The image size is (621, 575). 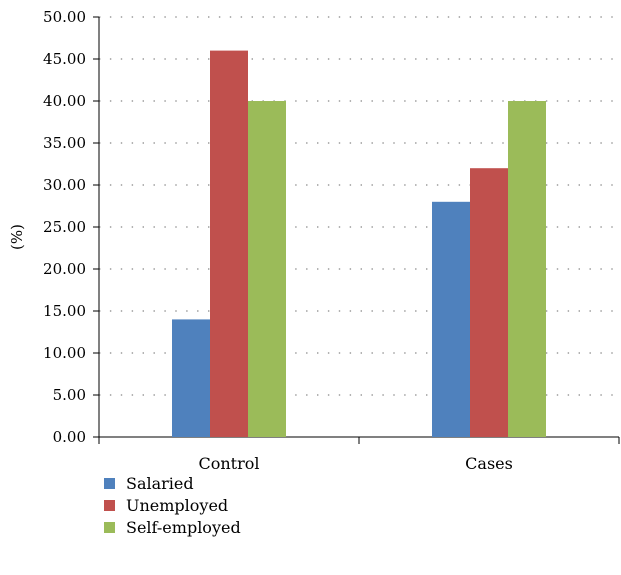 I want to click on legend: Salaried Unemployed Self-employed, so click(x=172, y=505).